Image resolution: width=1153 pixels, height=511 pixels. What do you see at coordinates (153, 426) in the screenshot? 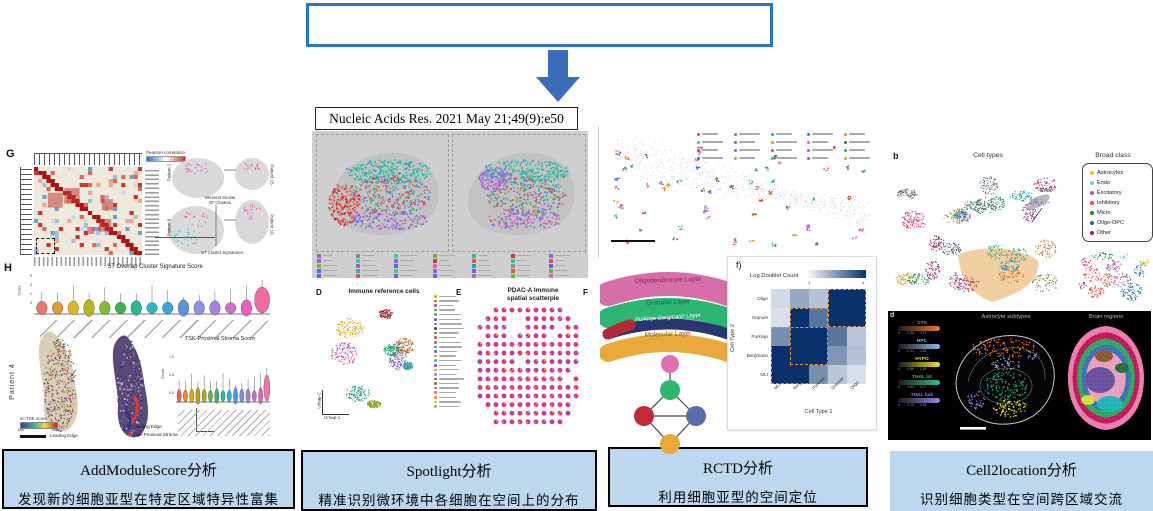
I see `spot-legend-item-1: Leading Edge` at bounding box center [153, 426].